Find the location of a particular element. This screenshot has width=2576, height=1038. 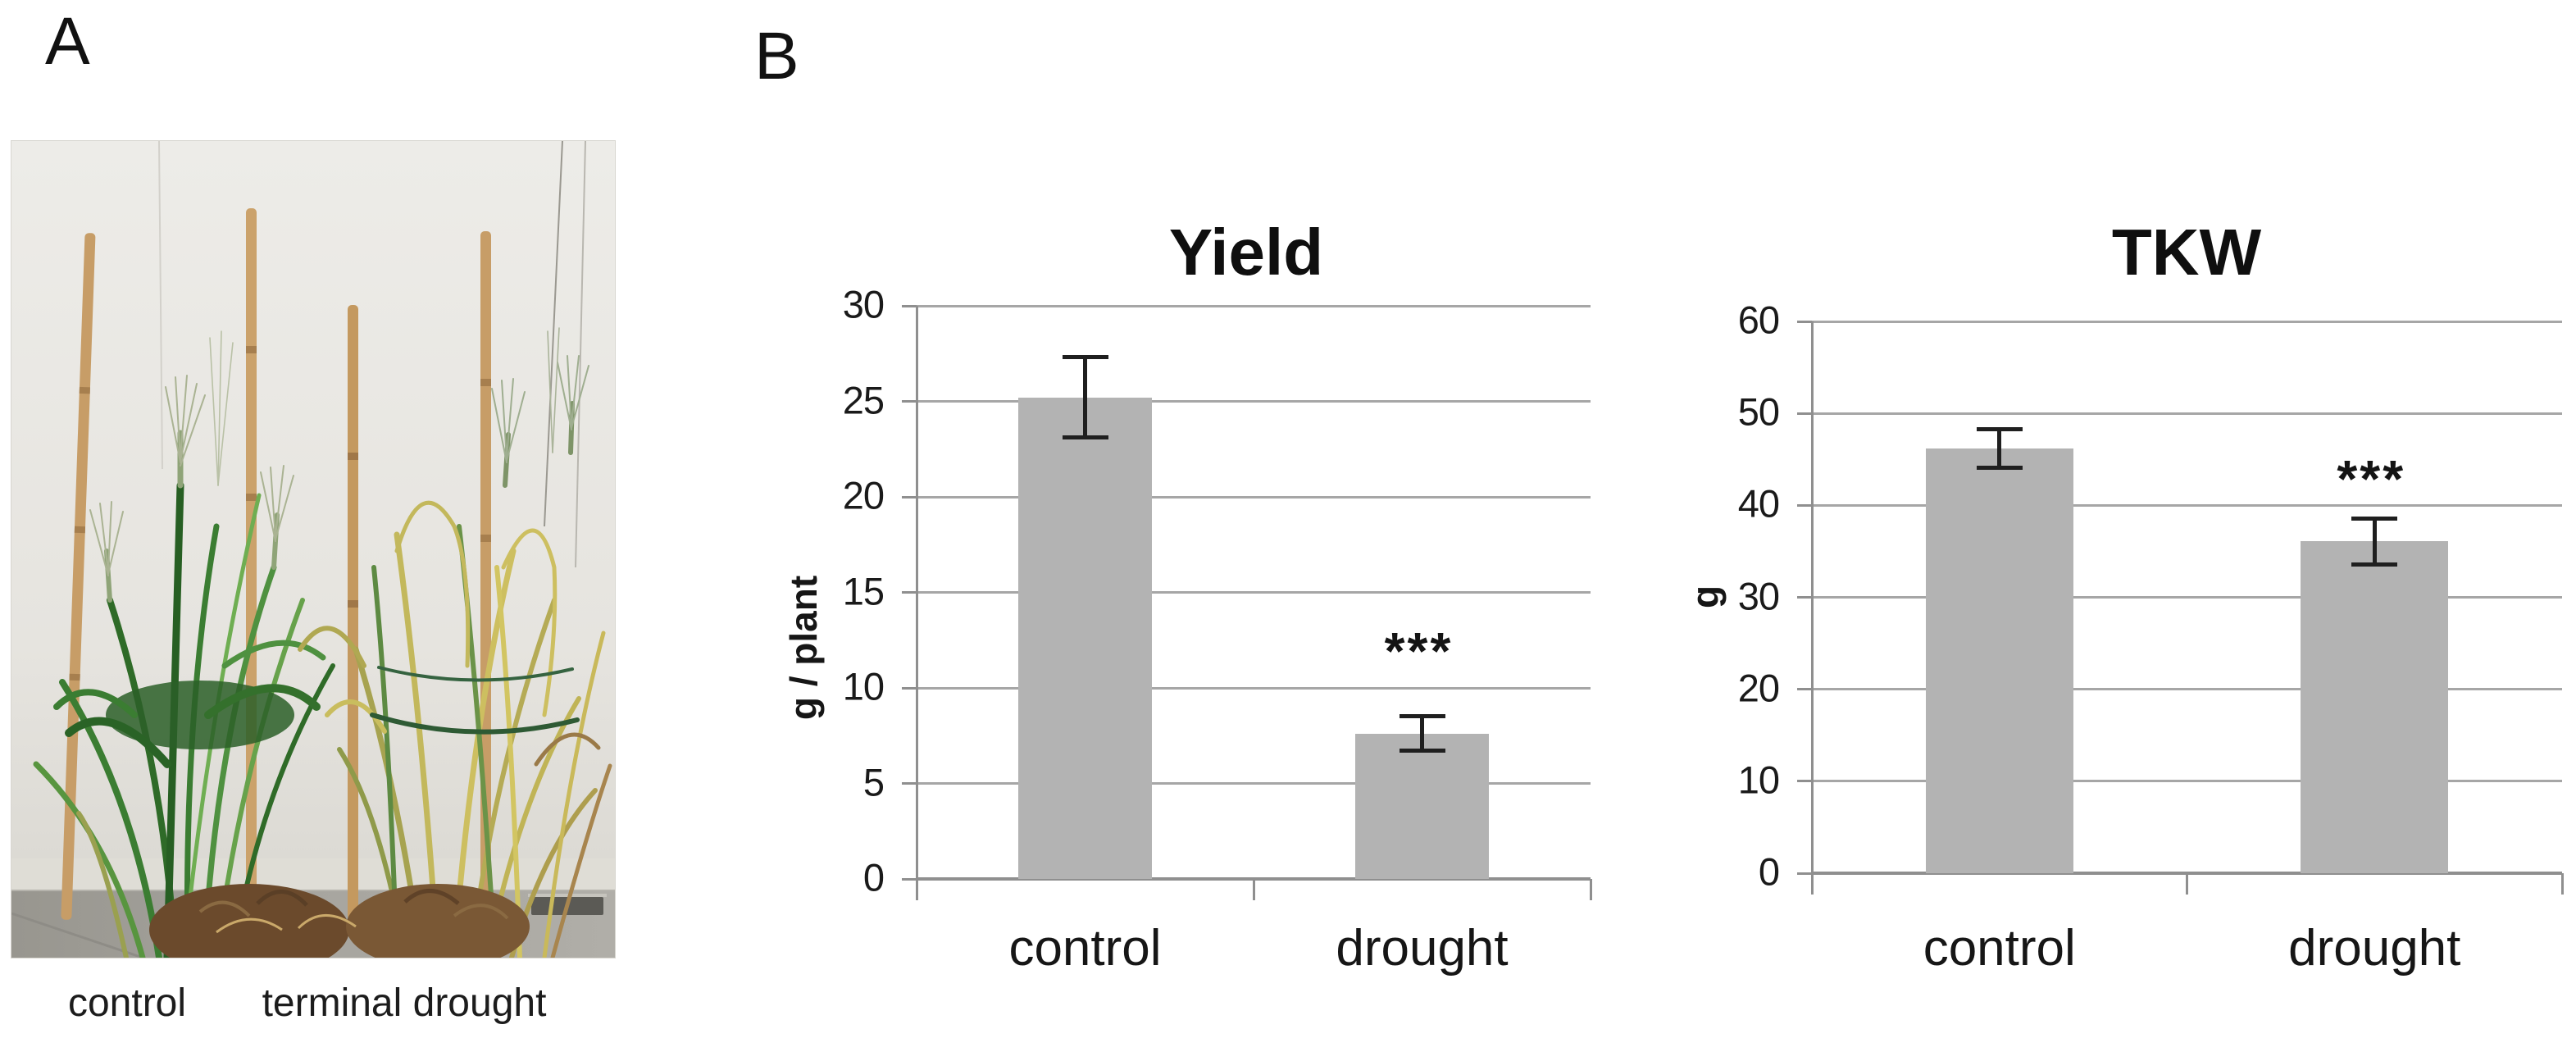

caption-terminal-drought: terminal drought is located at coordinates (404, 1003).